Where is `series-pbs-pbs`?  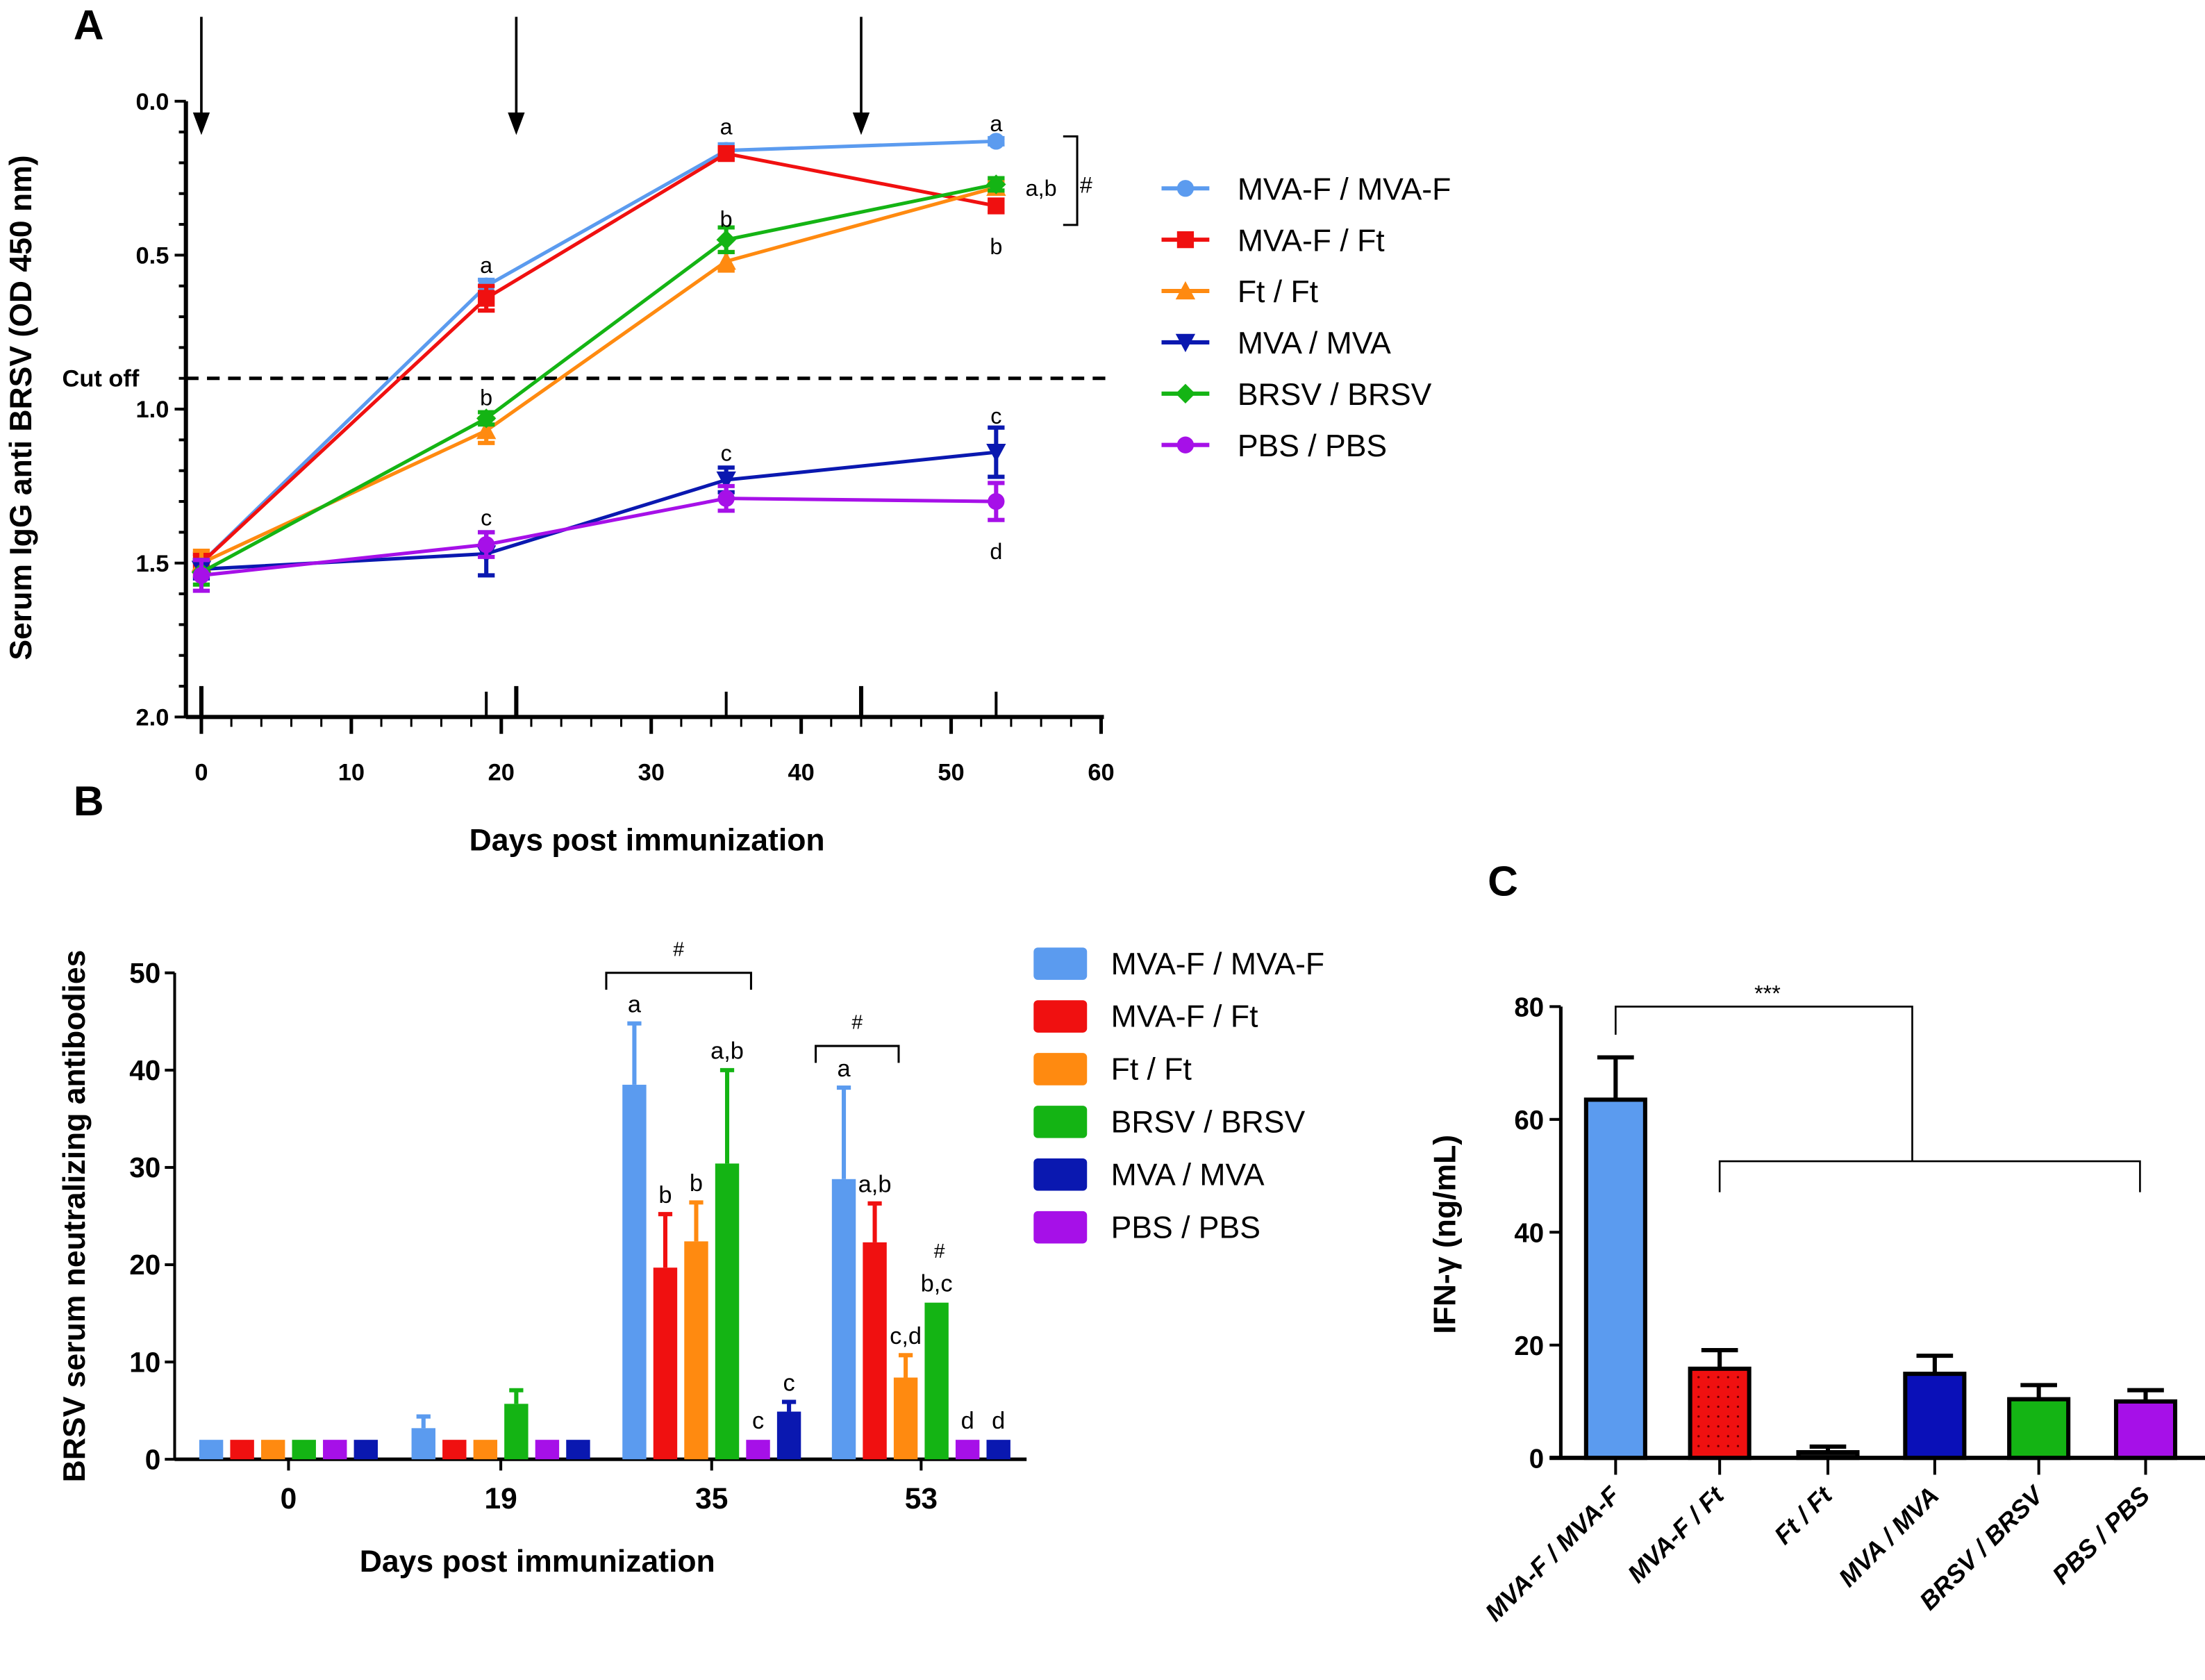 series-pbs-pbs is located at coordinates (598, 537).